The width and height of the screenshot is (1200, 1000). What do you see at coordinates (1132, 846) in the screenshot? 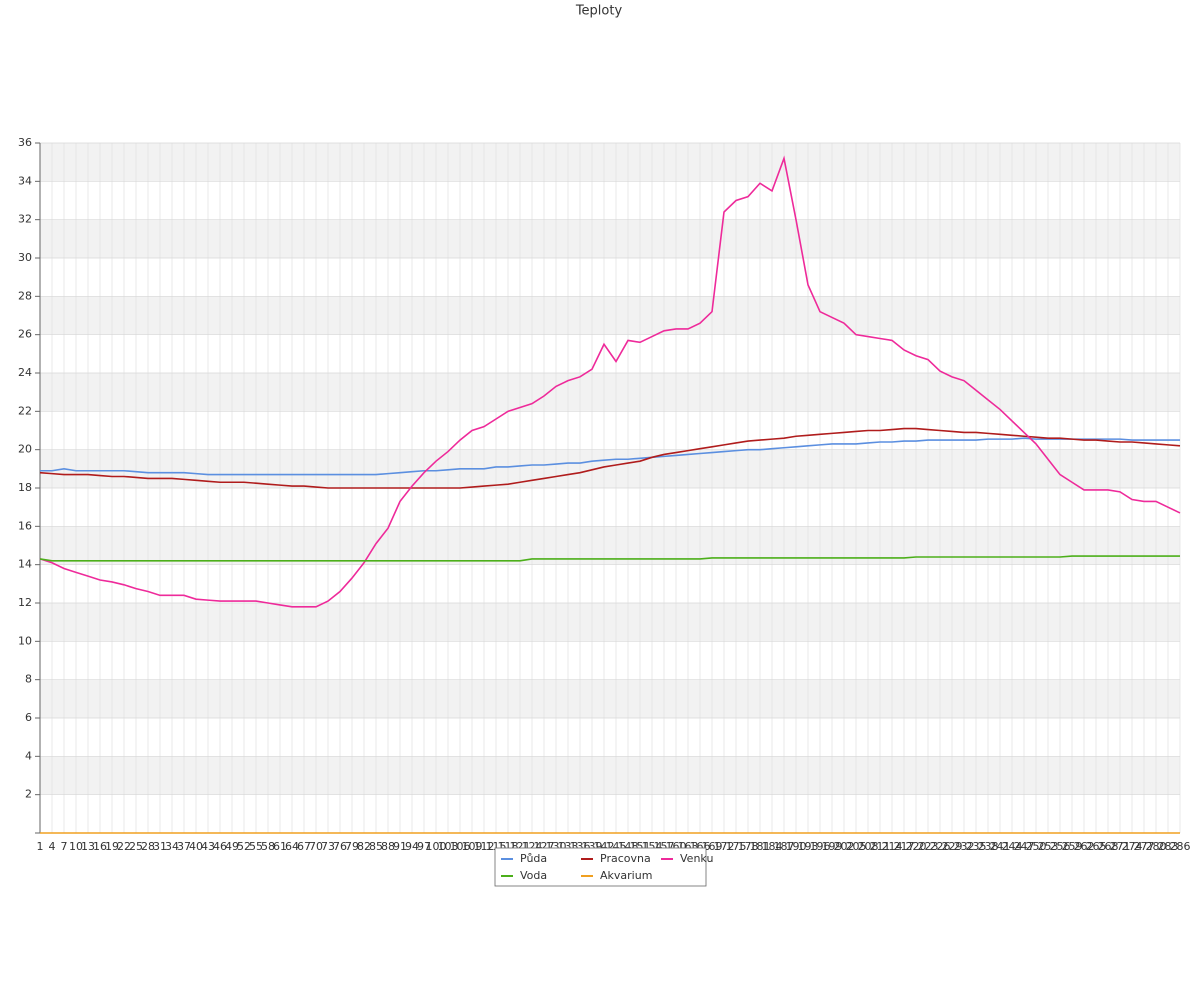
I see `x-tick-label: 274` at bounding box center [1132, 846].